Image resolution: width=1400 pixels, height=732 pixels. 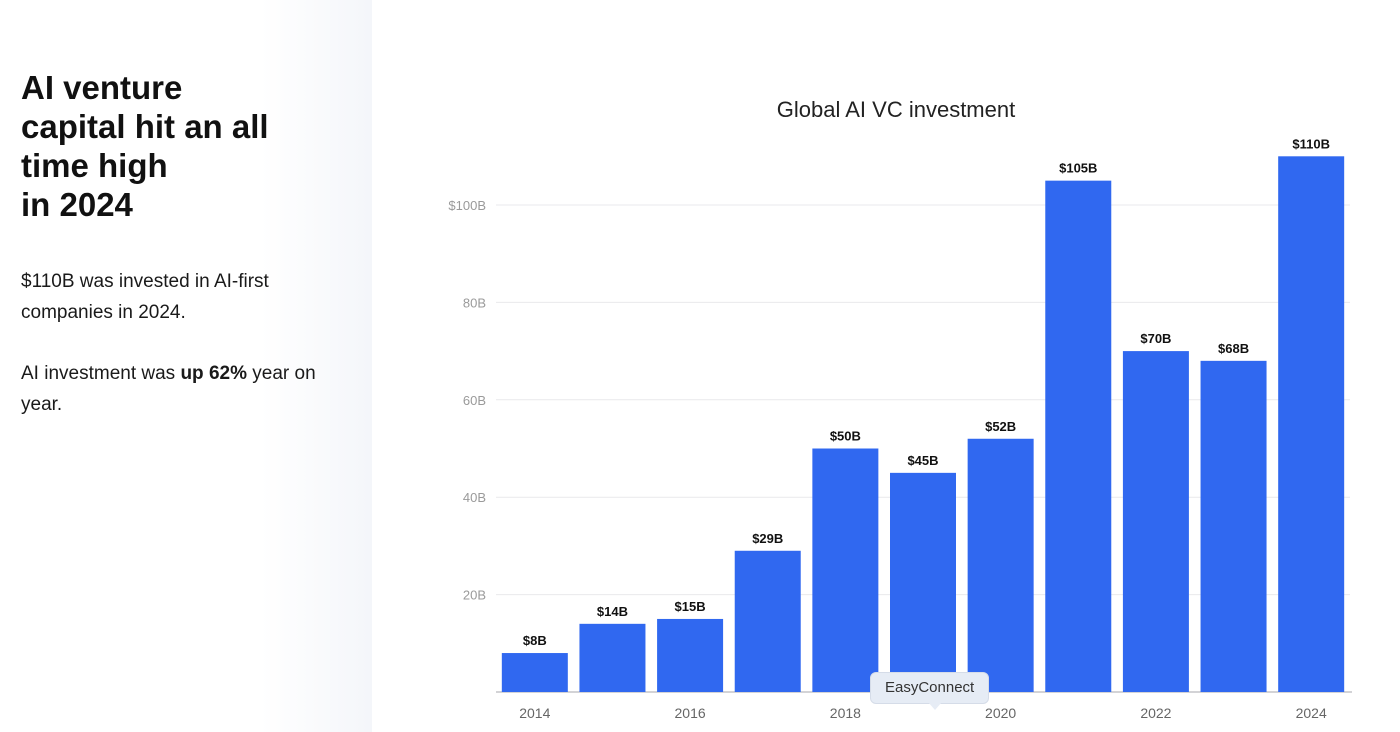 I want to click on x-tick-label: 2020, so click(x=1000, y=713).